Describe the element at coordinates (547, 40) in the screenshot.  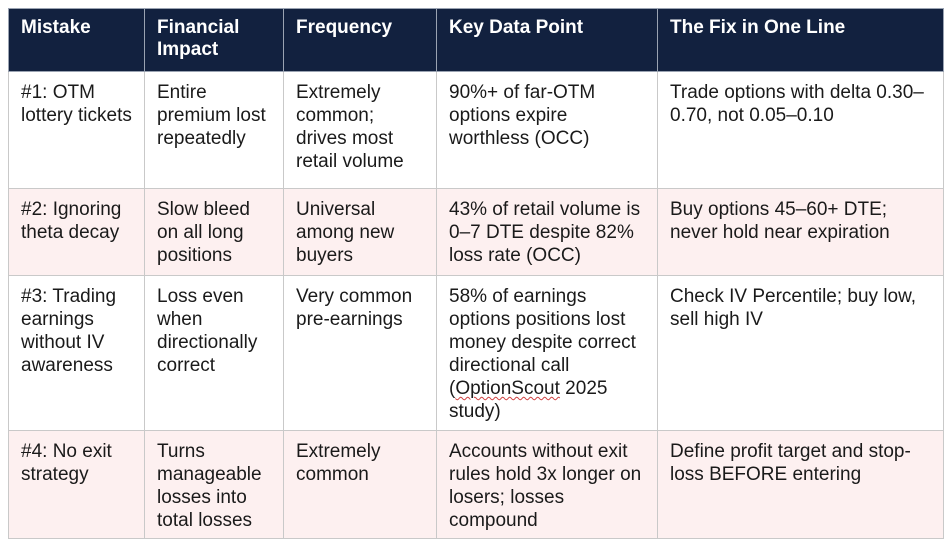
I see `header-key-data-point: Key Data Point` at that location.